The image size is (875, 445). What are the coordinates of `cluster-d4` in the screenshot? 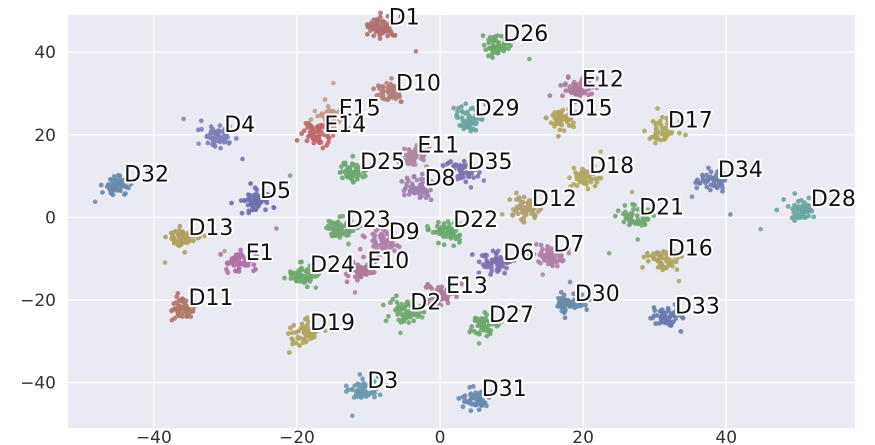 It's located at (210, 133).